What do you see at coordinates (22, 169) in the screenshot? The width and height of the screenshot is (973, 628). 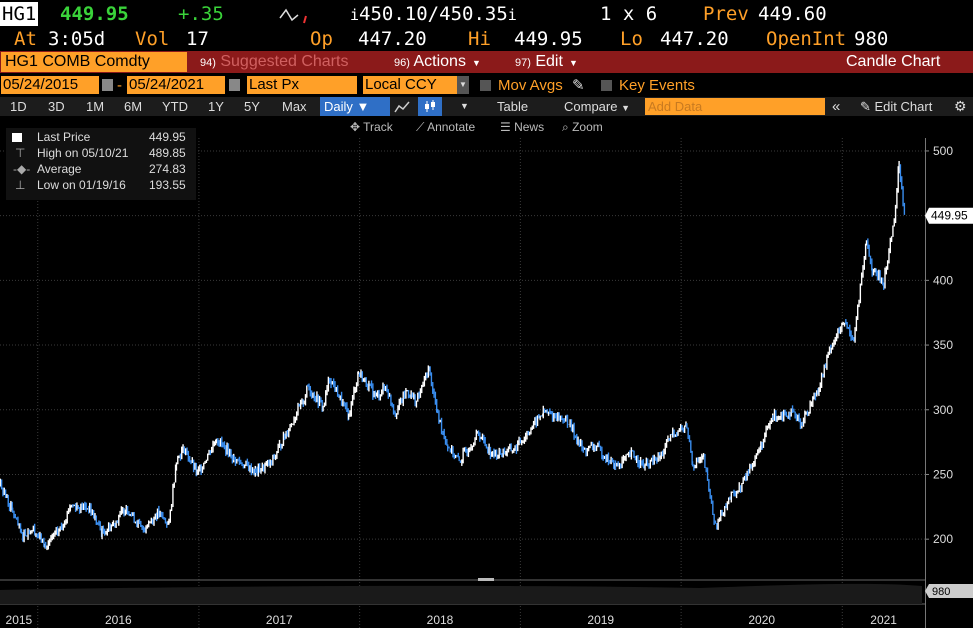 I see `average-marker-icon: -◆-` at bounding box center [22, 169].